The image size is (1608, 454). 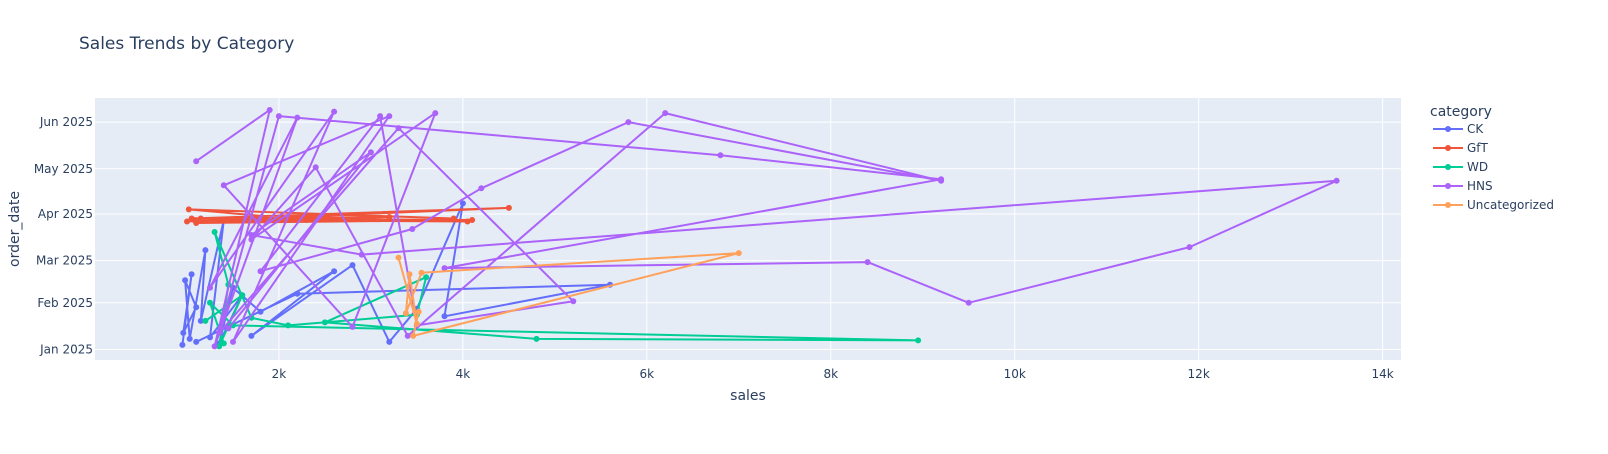 What do you see at coordinates (1448, 167) in the screenshot?
I see `legend-marker-wd` at bounding box center [1448, 167].